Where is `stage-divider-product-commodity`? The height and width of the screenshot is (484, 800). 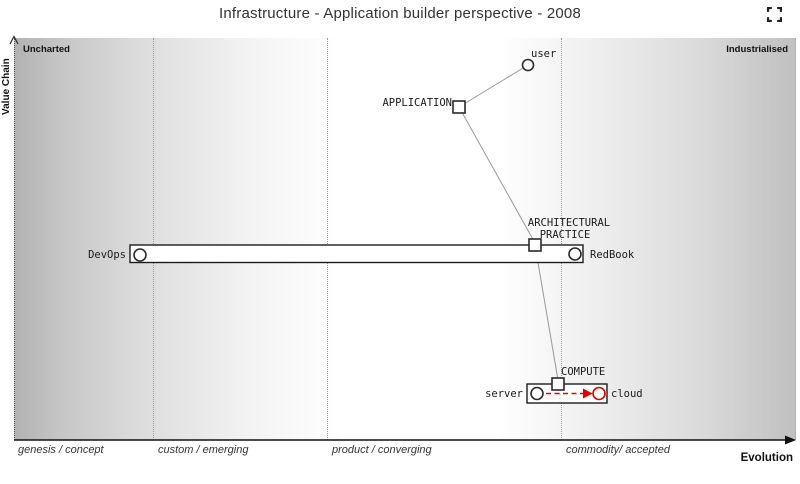
stage-divider-product-commodity is located at coordinates (561, 239).